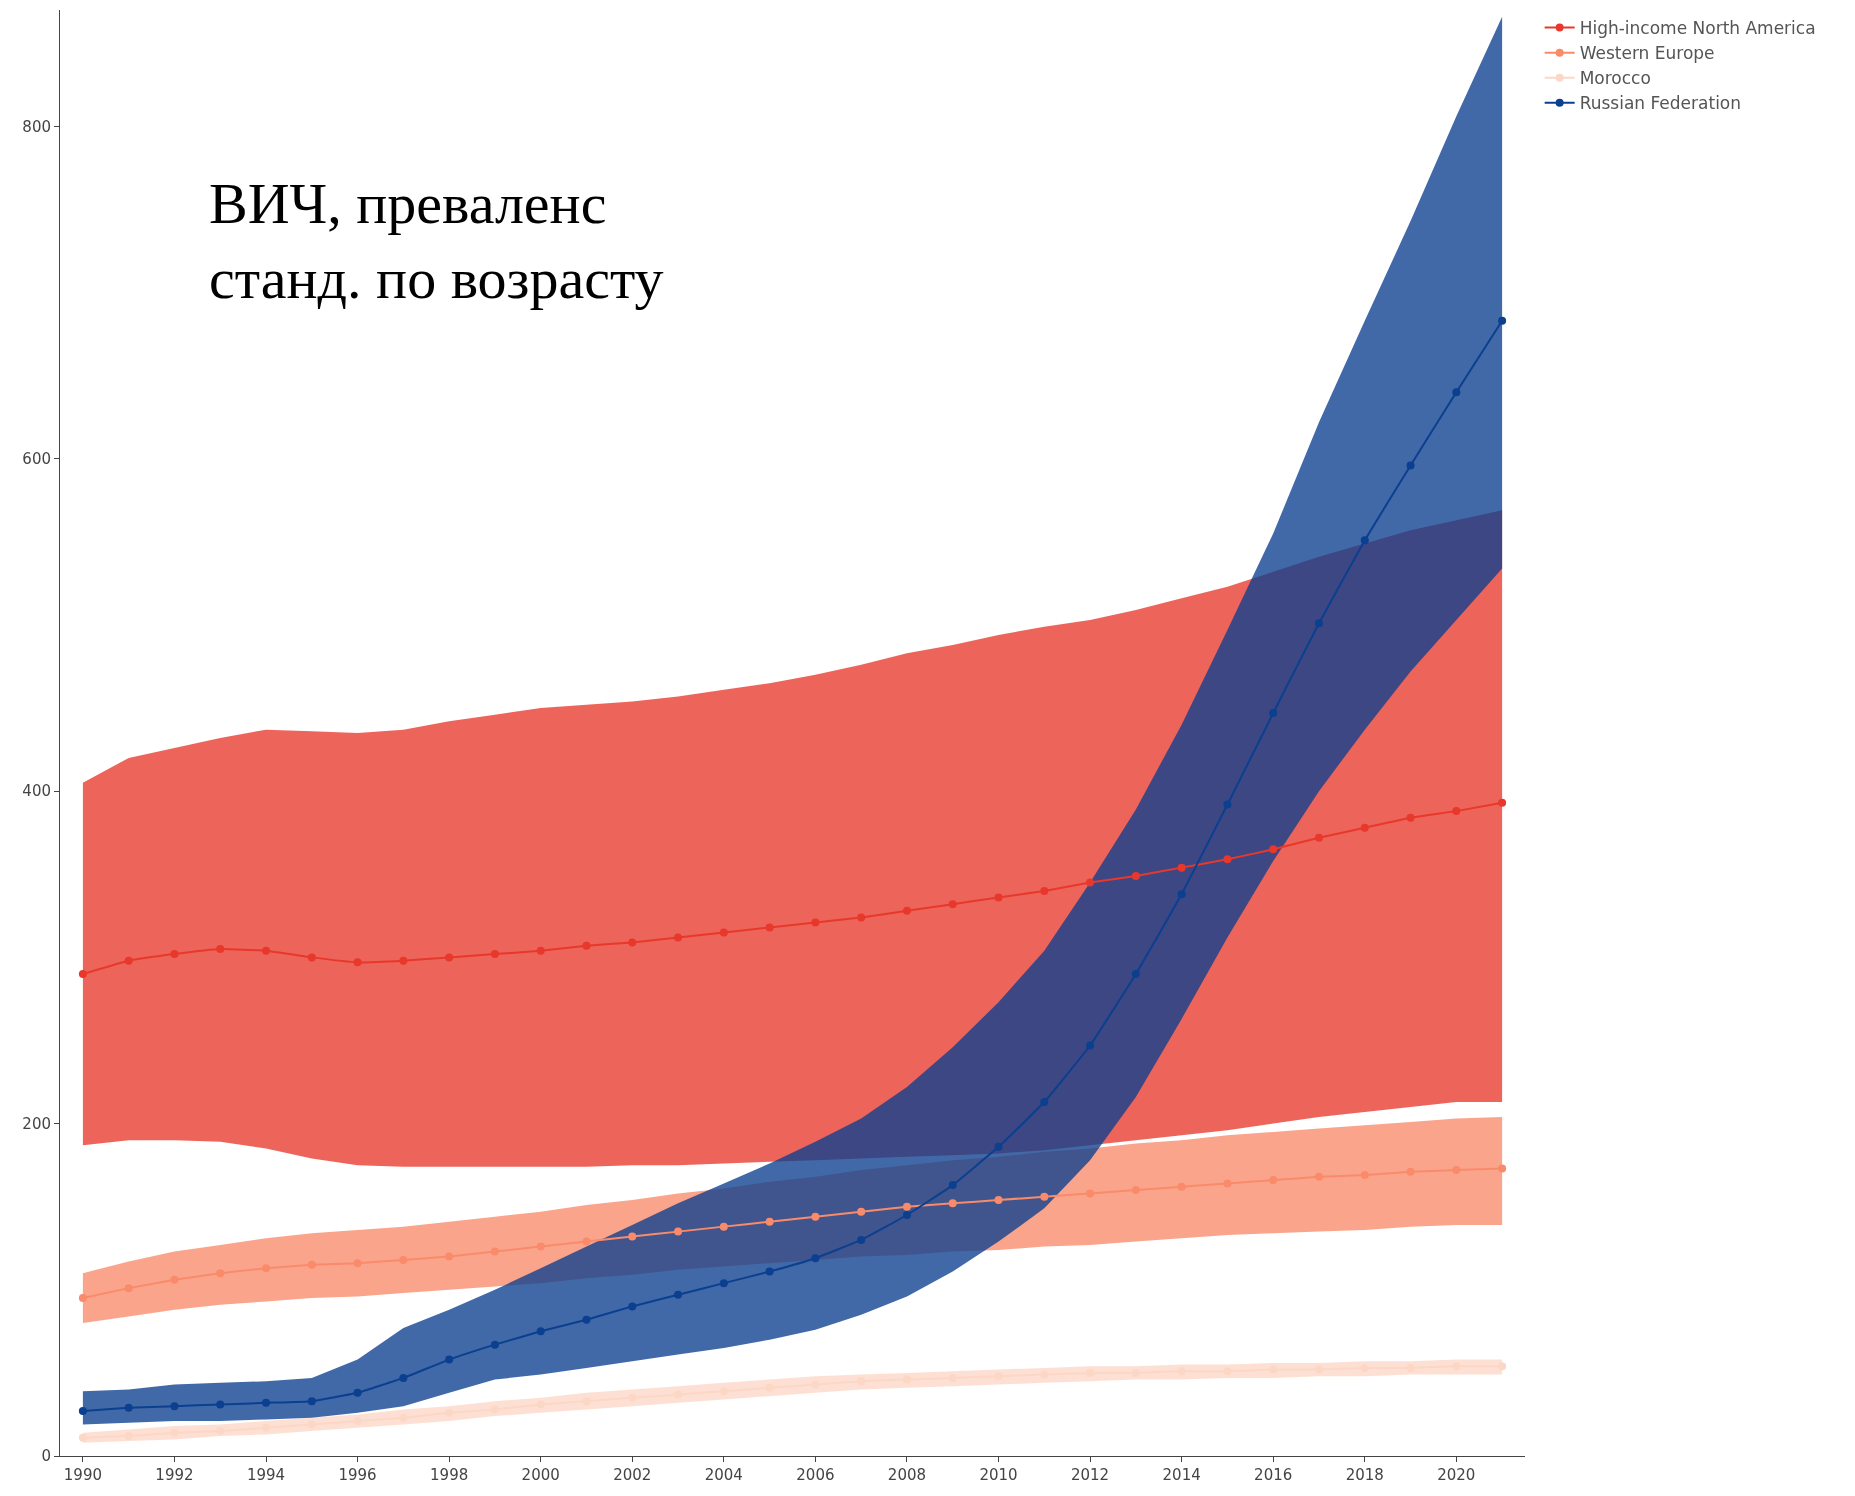  I want to click on x-tick-label: 1994, so click(266, 1475).